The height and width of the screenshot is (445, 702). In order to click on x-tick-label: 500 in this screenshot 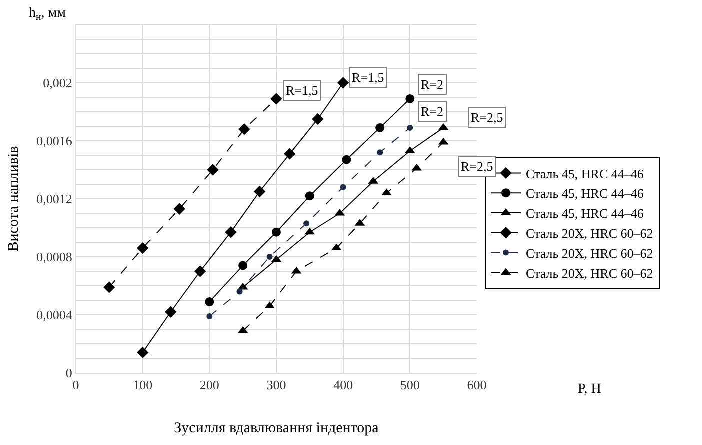, I will do `click(410, 385)`.